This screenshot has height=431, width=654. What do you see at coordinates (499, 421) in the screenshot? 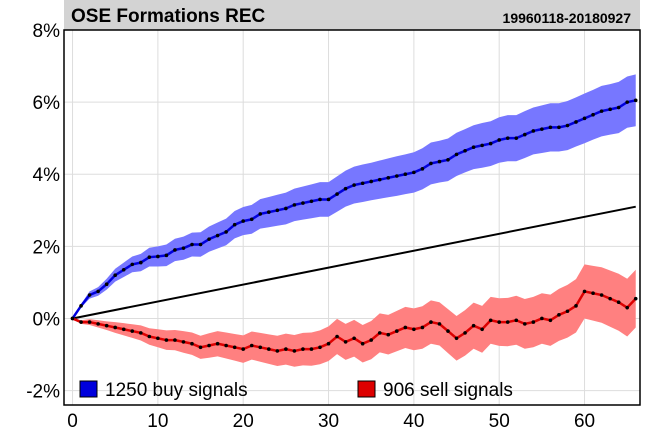
I see `x-tick-label: 50` at bounding box center [499, 421].